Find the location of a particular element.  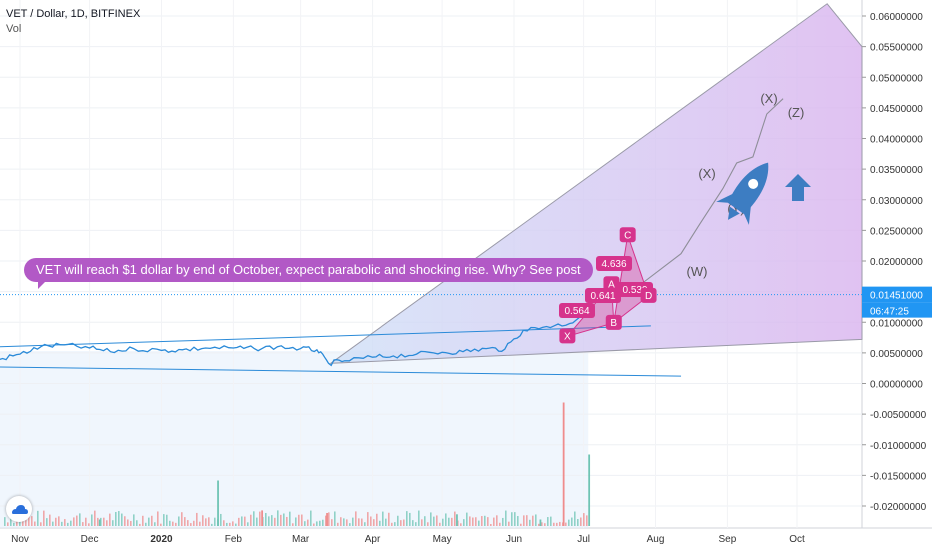

point-label-bg is located at coordinates (611, 284).